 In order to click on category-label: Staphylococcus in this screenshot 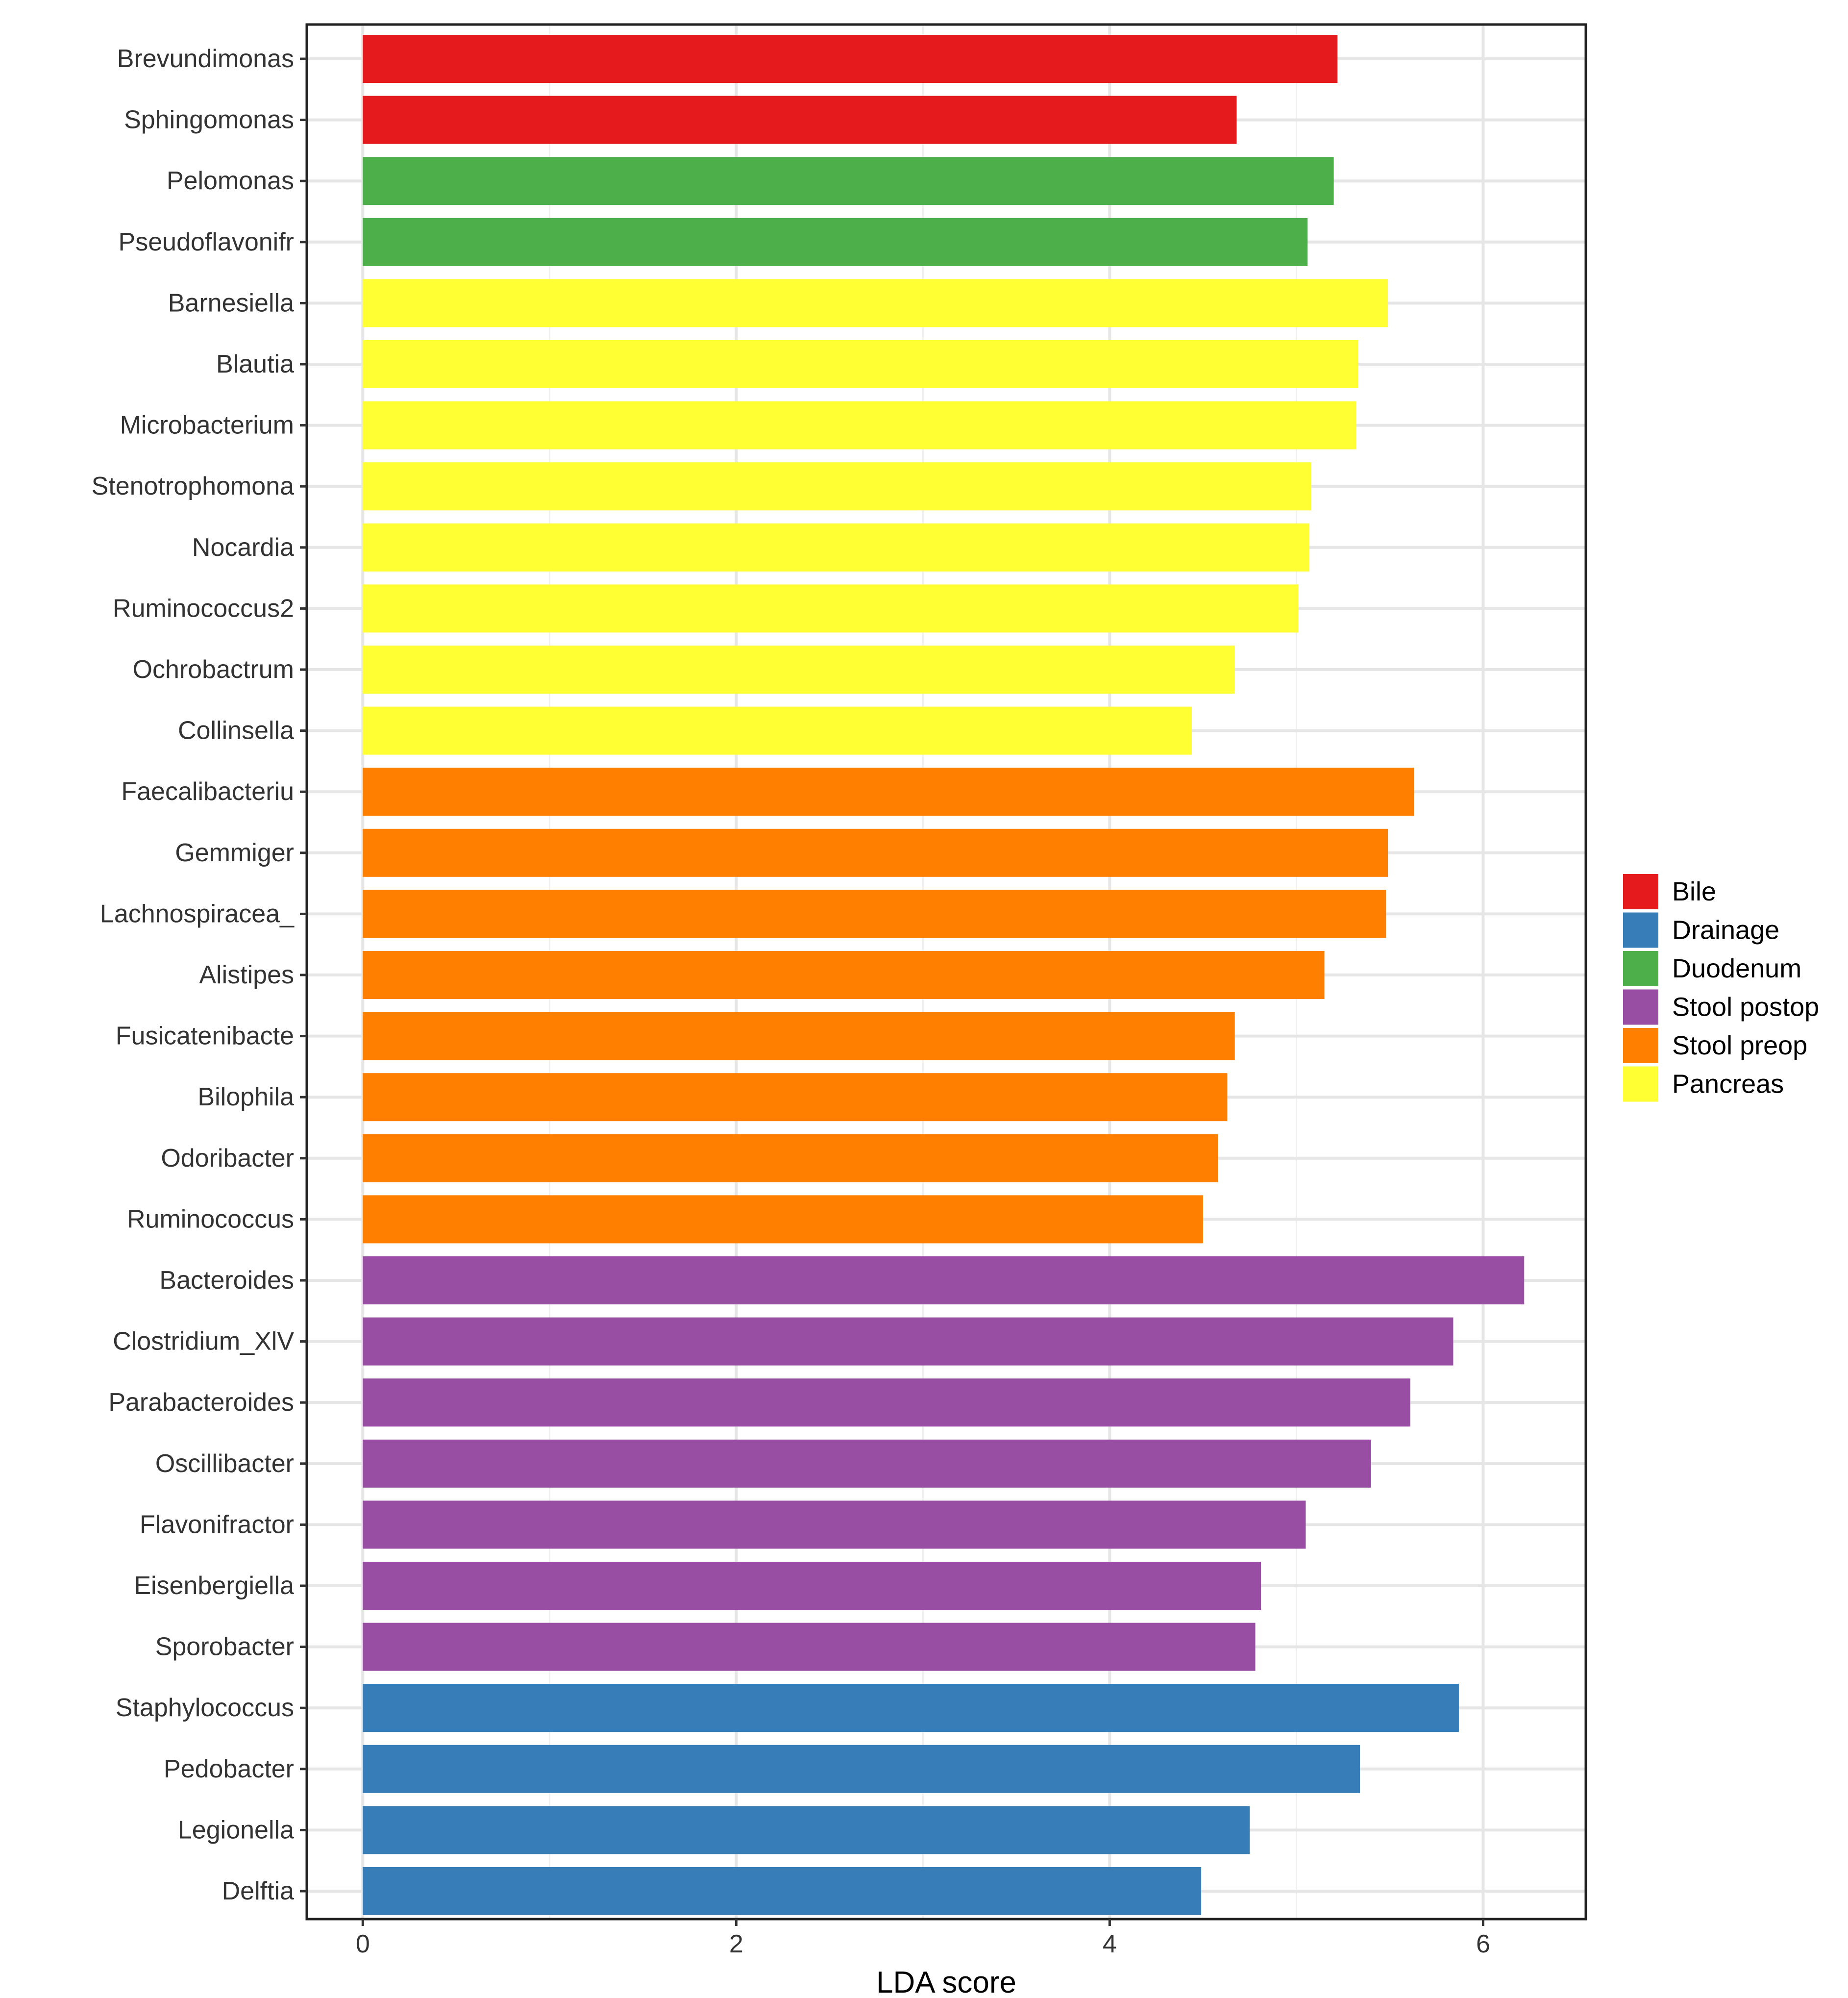, I will do `click(205, 1708)`.